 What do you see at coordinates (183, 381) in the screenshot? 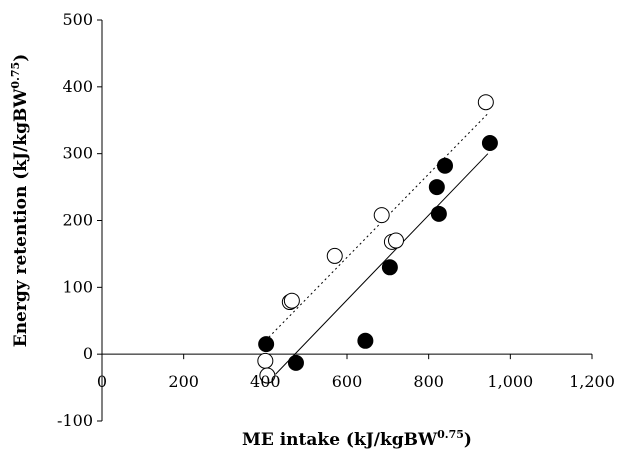
I see `x-tick-label: 200` at bounding box center [183, 381].